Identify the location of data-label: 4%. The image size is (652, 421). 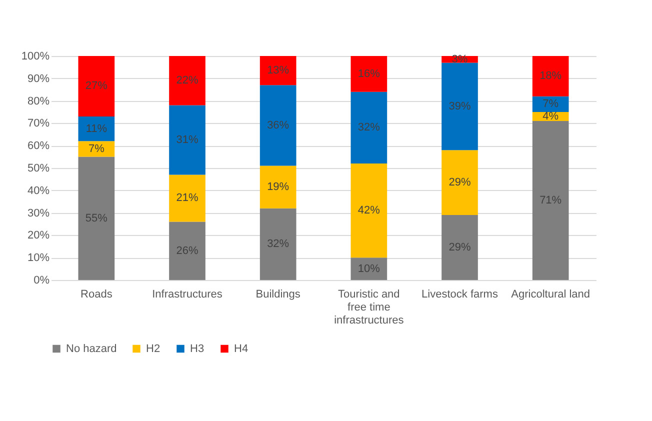
(550, 116).